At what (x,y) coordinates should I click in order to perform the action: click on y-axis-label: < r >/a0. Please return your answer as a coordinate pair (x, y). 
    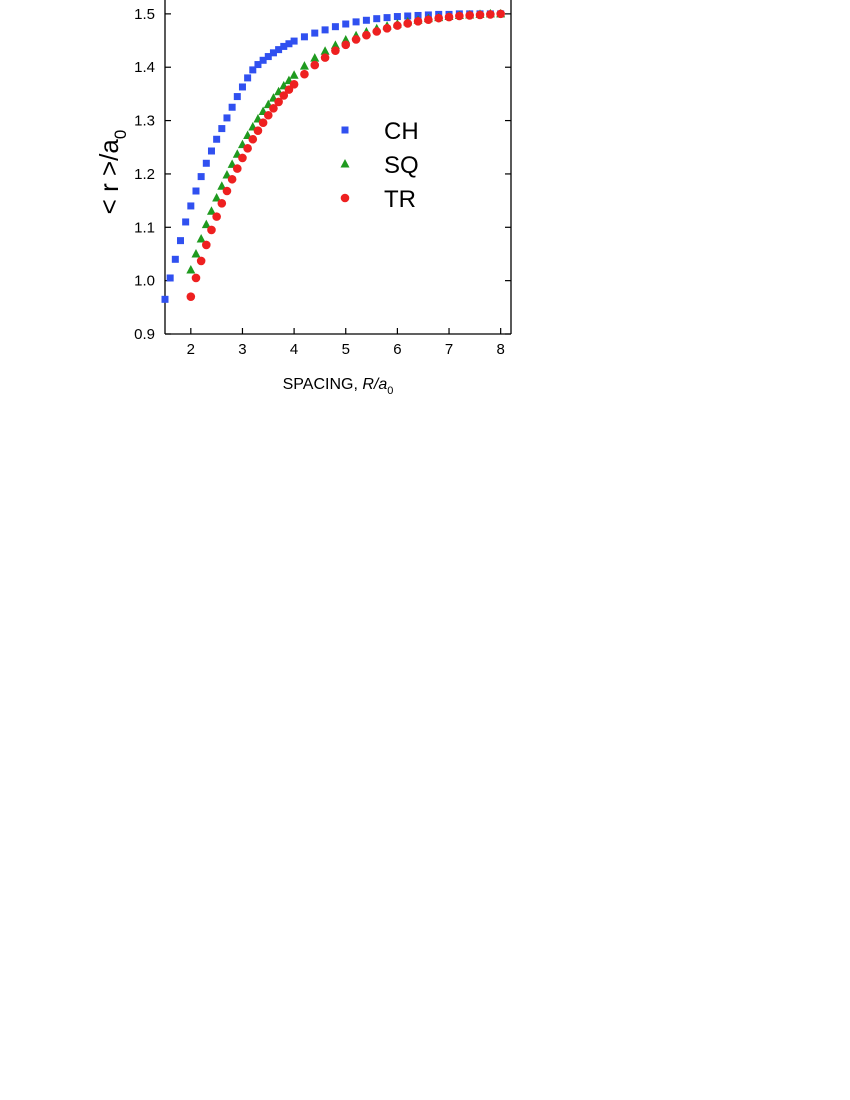
    Looking at the image, I should click on (112, 172).